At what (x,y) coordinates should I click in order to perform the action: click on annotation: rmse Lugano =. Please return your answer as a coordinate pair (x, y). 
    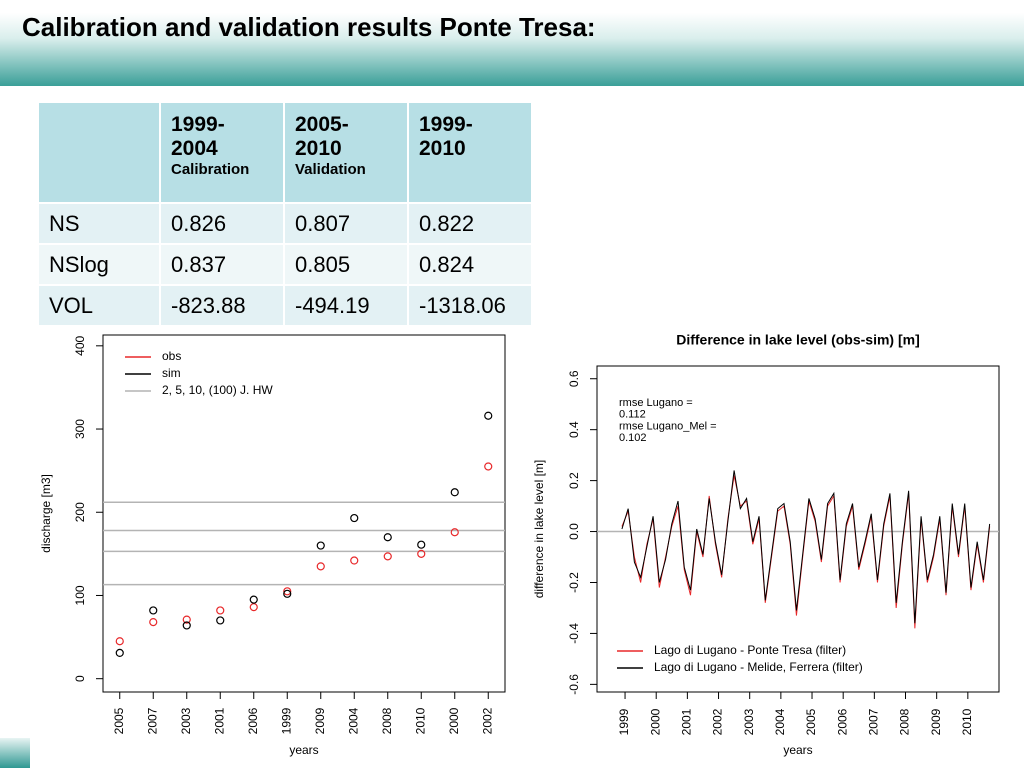
    Looking at the image, I should click on (656, 403).